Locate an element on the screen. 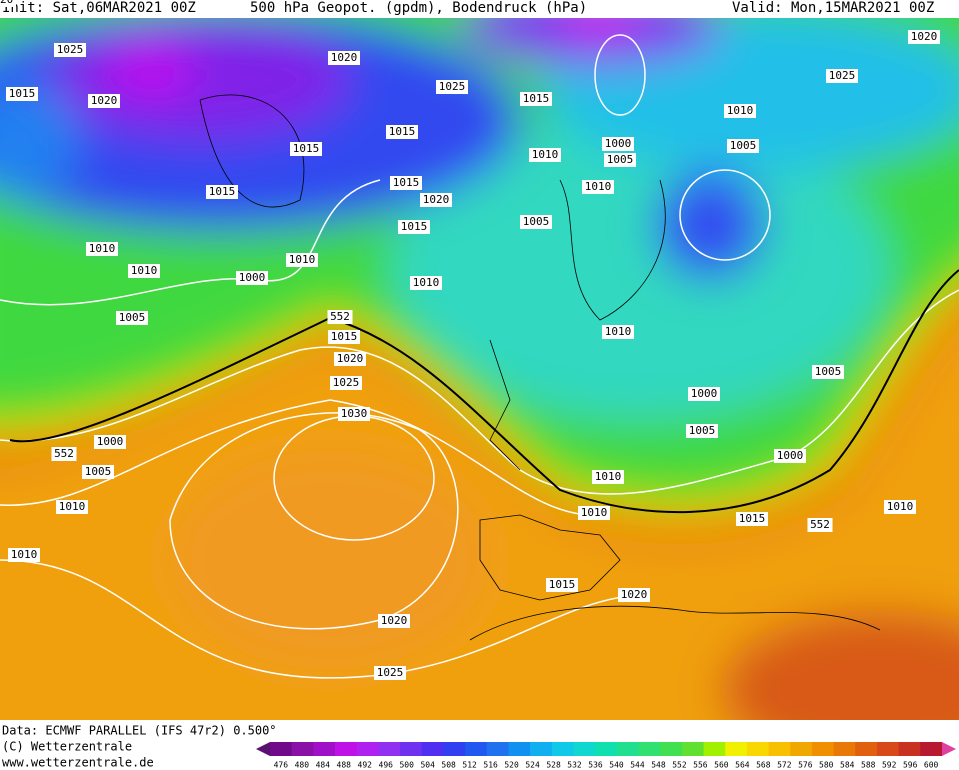  colorbar-tick-label: 480 is located at coordinates (302, 765).